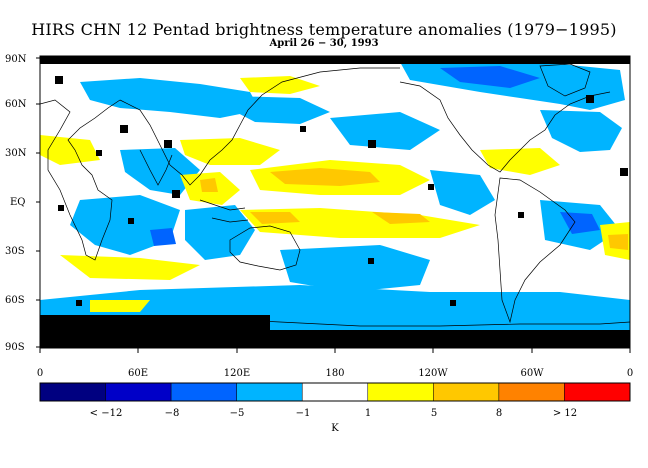 The image size is (648, 468). What do you see at coordinates (334, 373) in the screenshot?
I see `lon-label: 180` at bounding box center [334, 373].